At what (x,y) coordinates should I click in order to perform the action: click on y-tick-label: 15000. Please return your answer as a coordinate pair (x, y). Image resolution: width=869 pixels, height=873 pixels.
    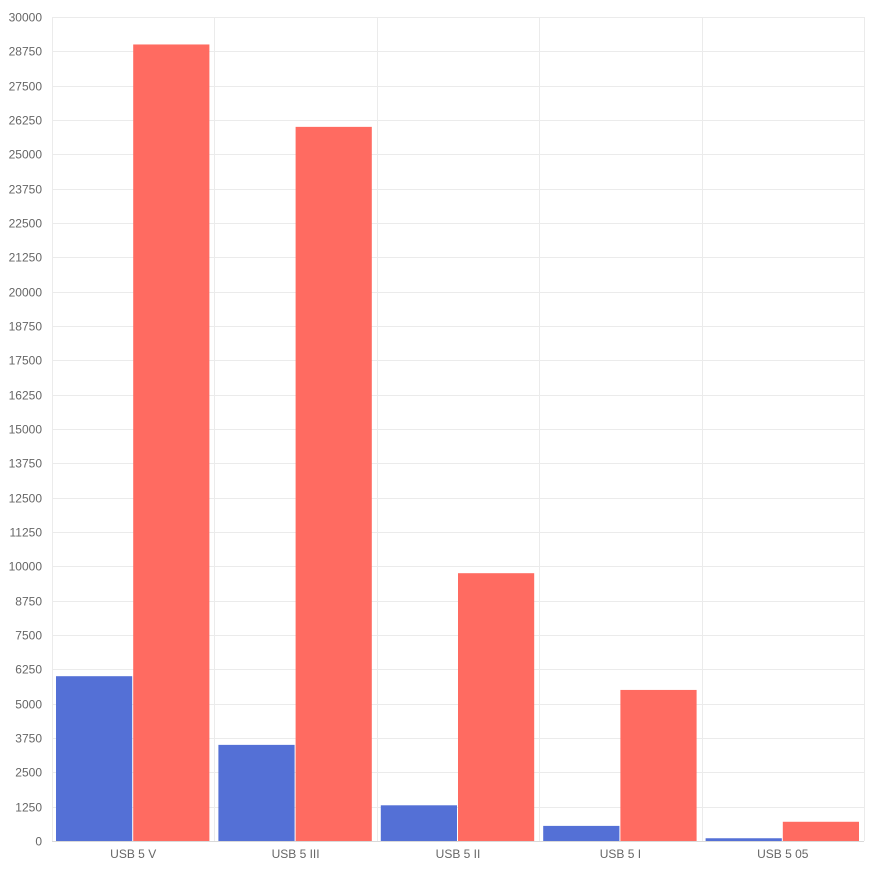
    Looking at the image, I should click on (26, 430).